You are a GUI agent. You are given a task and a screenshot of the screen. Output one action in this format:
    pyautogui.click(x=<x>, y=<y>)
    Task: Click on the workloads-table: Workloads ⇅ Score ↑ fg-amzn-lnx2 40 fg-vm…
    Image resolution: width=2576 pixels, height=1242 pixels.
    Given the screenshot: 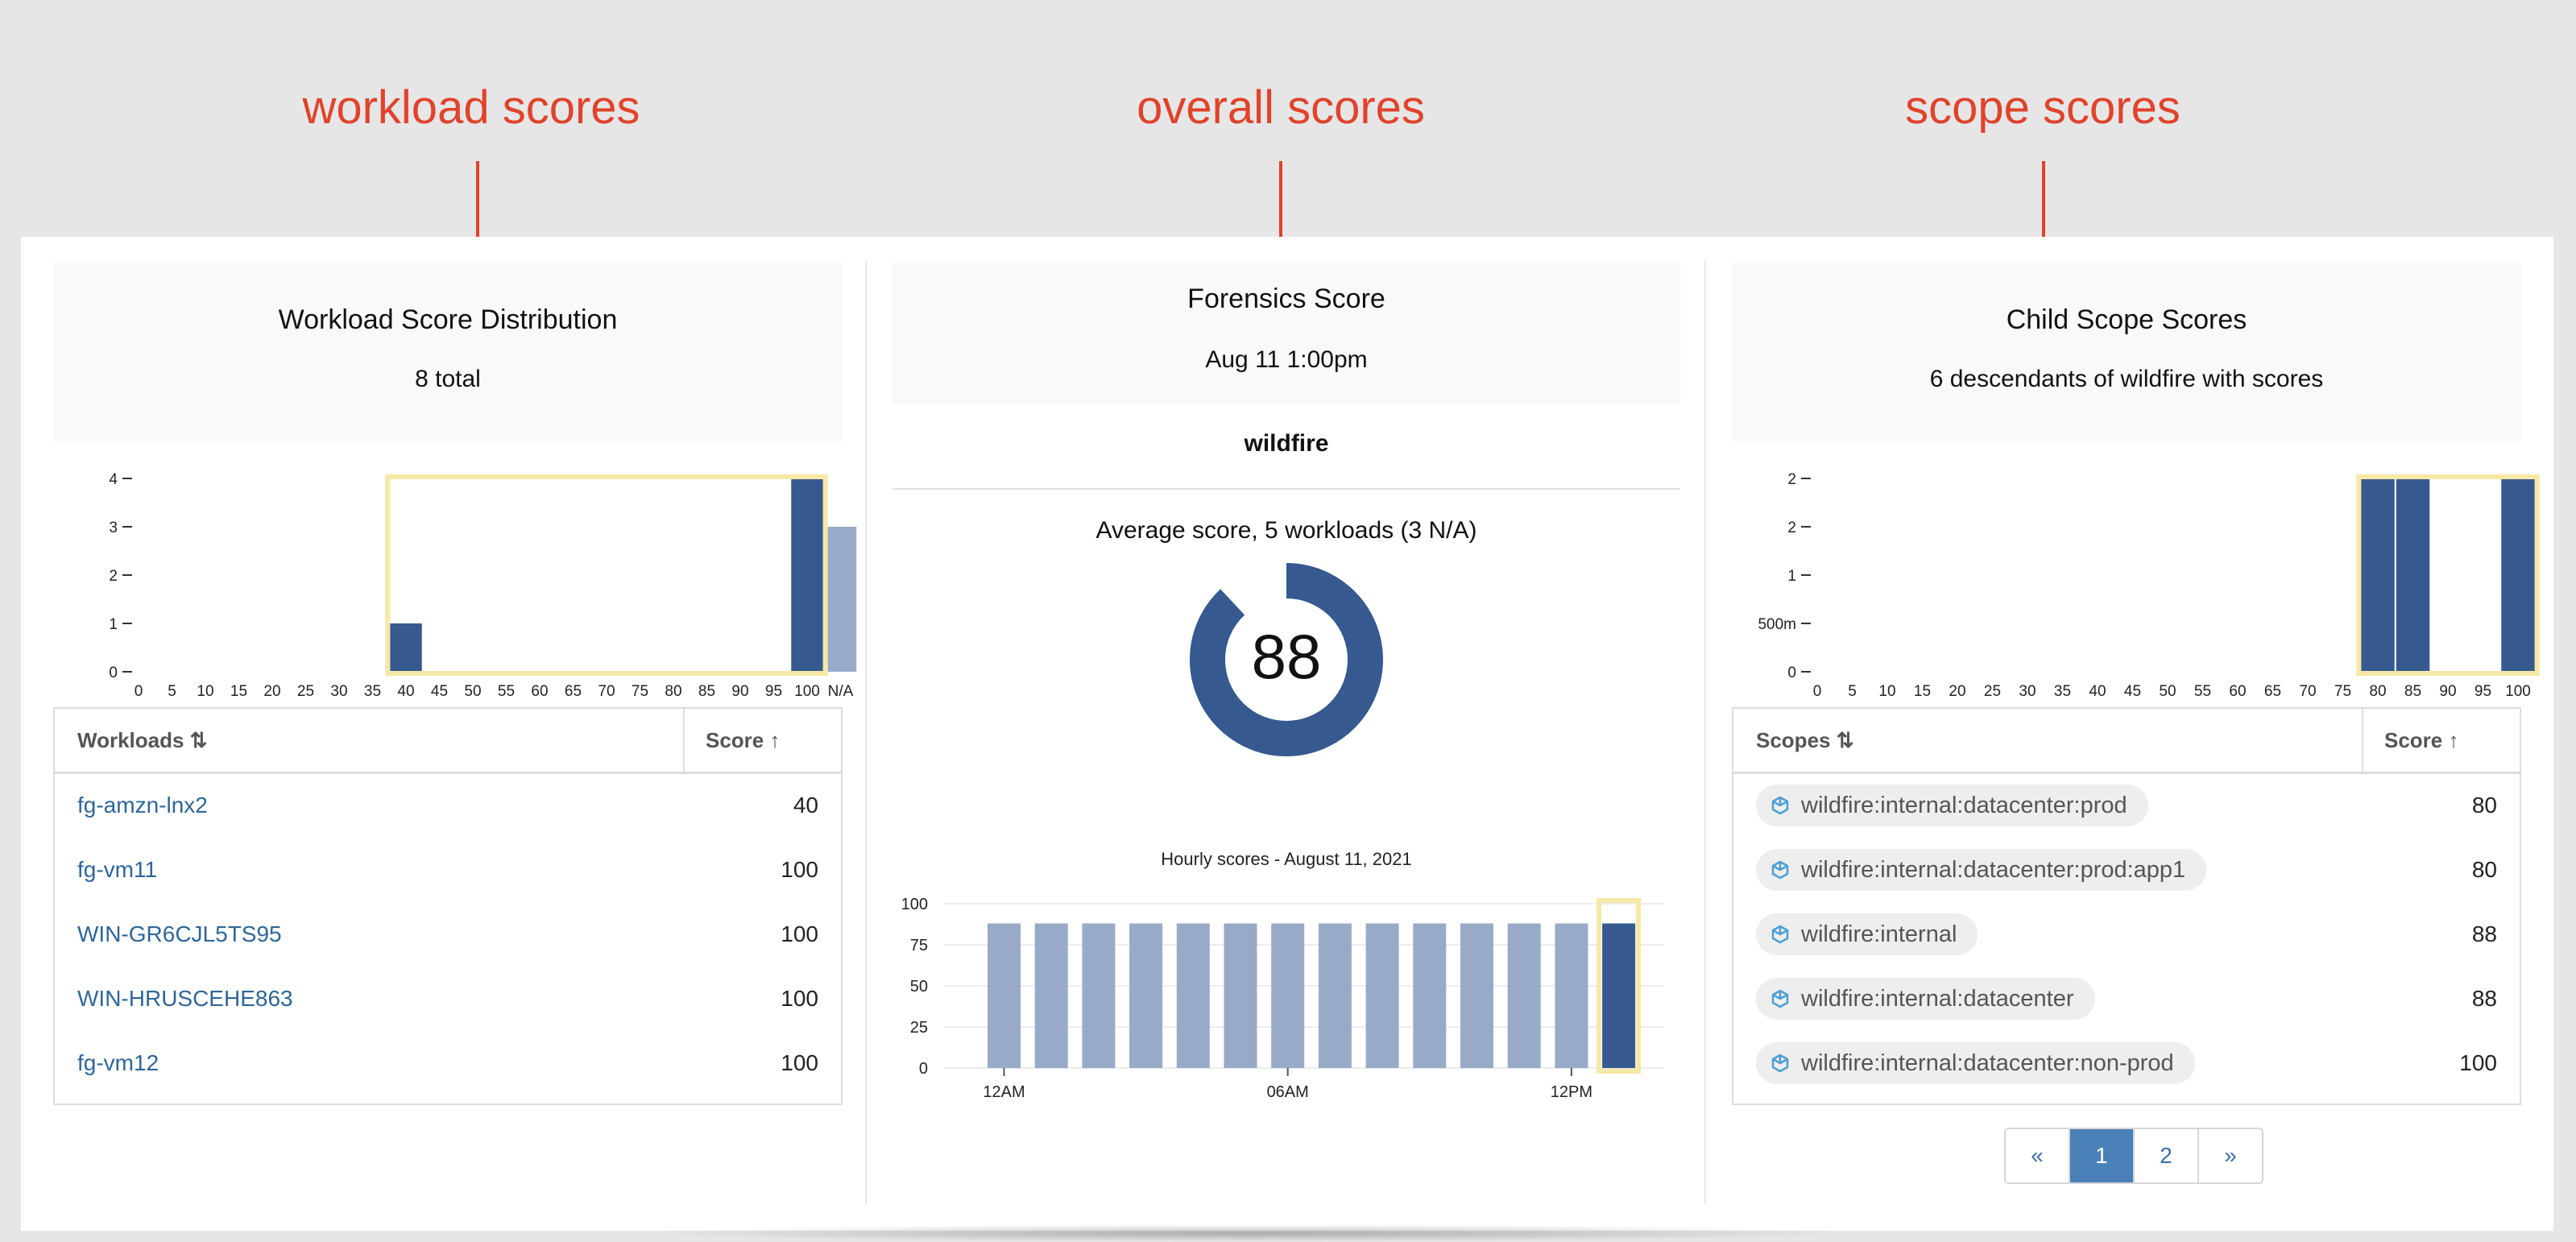 What is the action you would take?
    pyautogui.click(x=448, y=906)
    